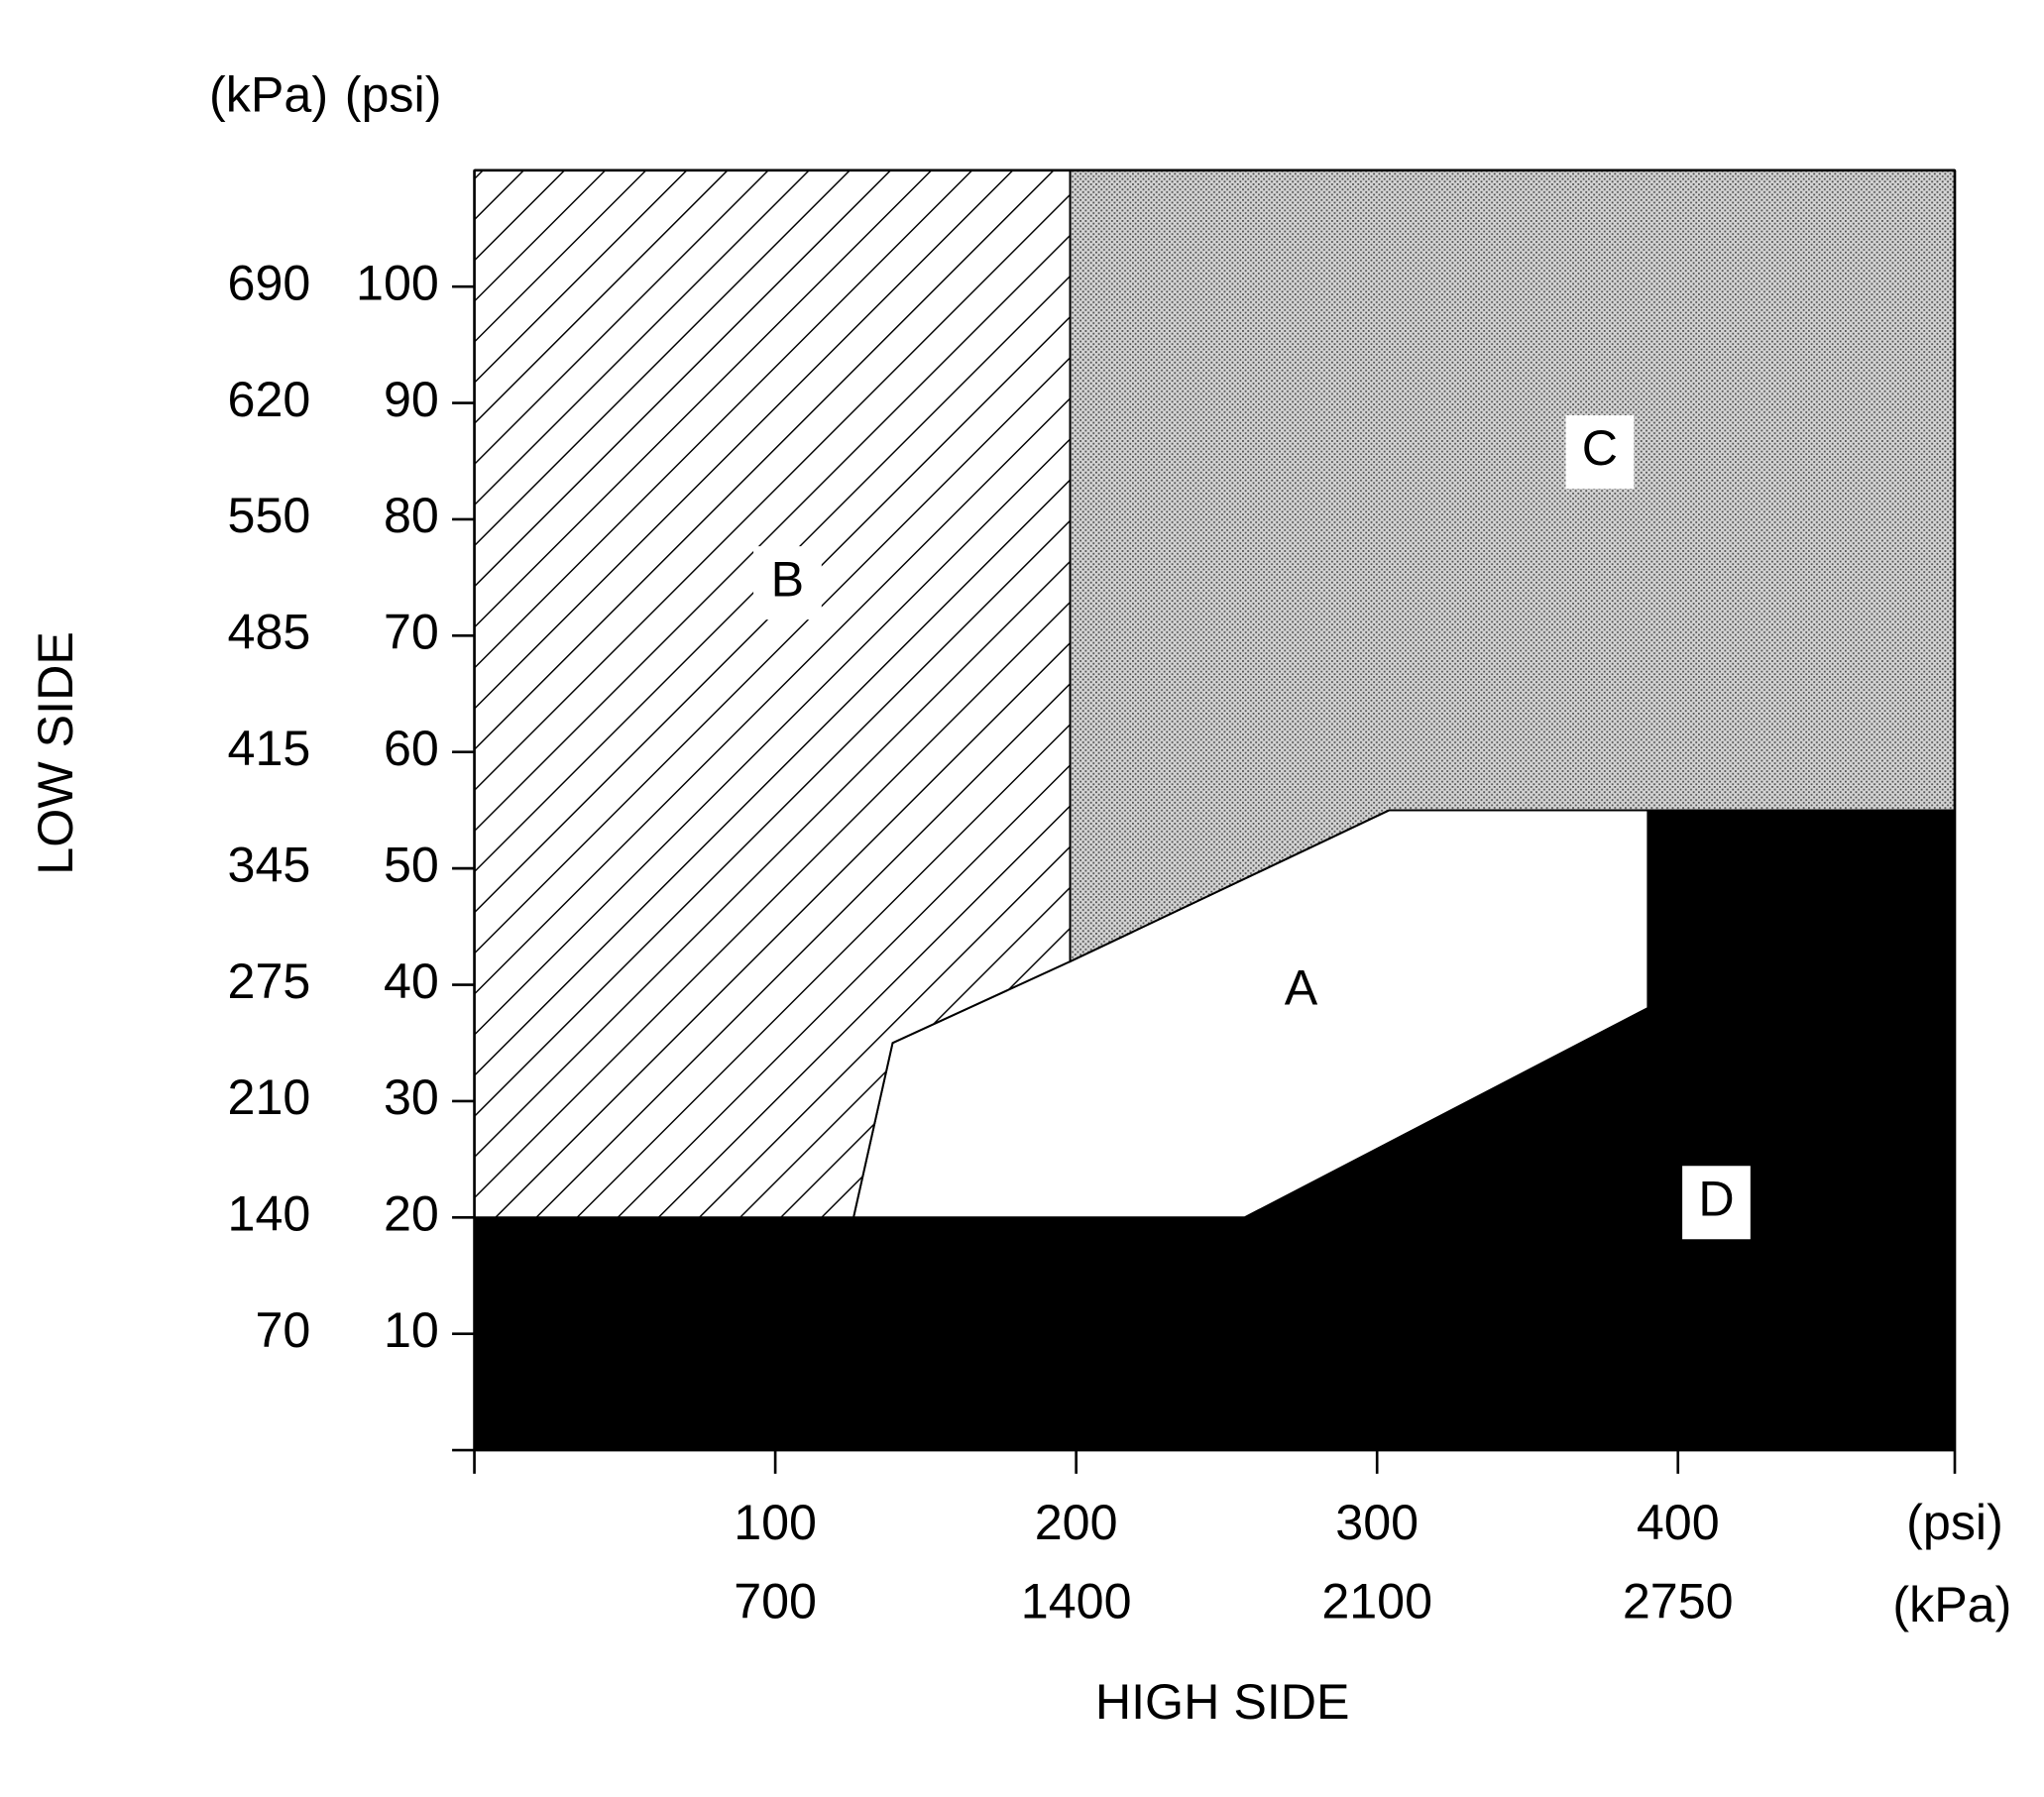  What do you see at coordinates (1301, 988) in the screenshot?
I see `region-label: A` at bounding box center [1301, 988].